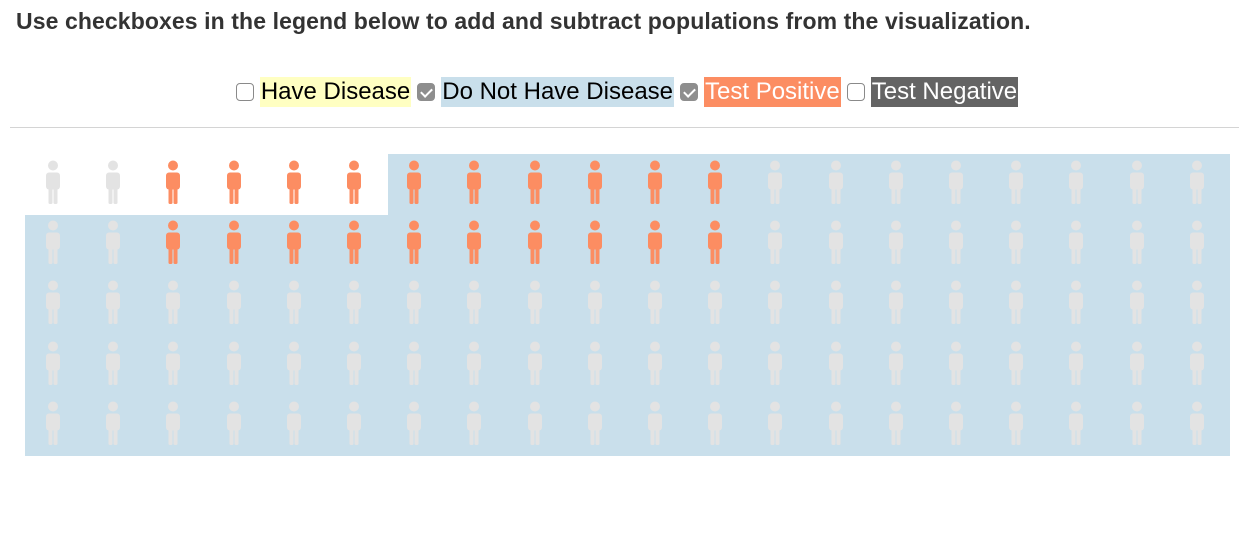  Describe the element at coordinates (944, 92) in the screenshot. I see `legend-label-test-negative: Test Negative` at that location.